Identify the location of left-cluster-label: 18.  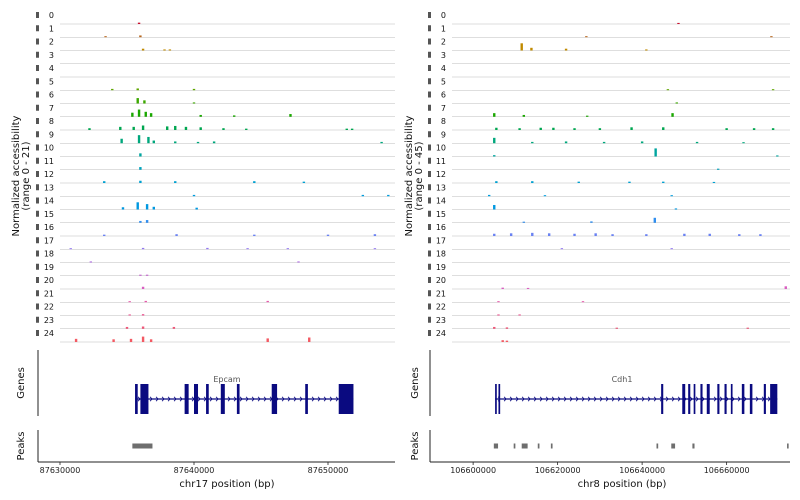
(49, 254).